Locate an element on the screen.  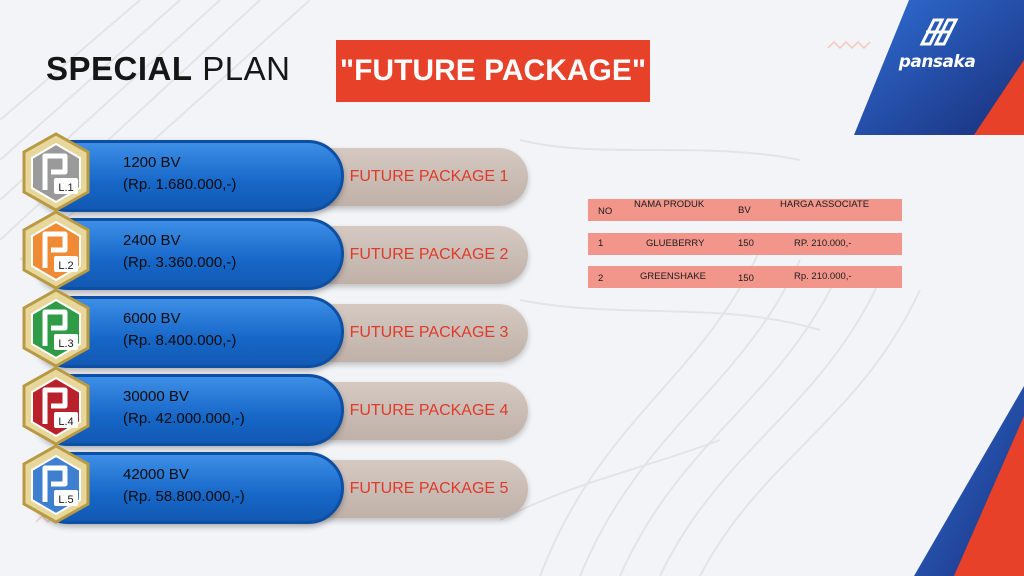
badge-level-label: L.5 is located at coordinates (65, 500).